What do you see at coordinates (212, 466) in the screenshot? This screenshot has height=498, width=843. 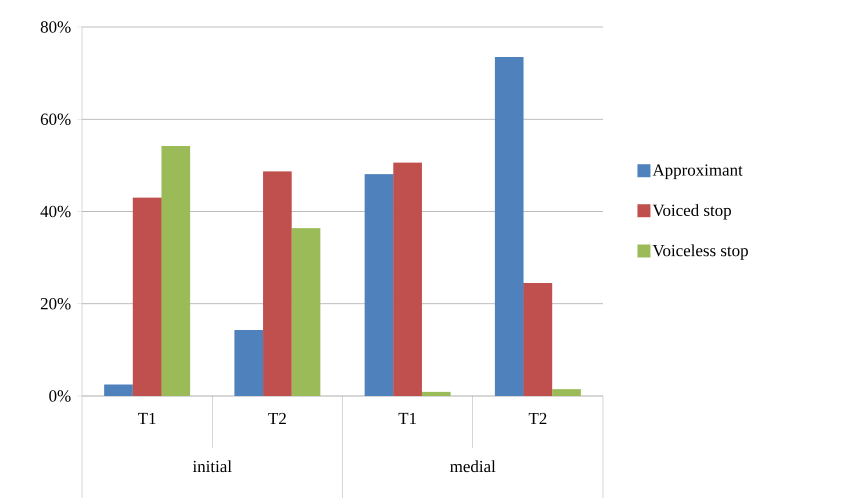 I see `text: initial` at bounding box center [212, 466].